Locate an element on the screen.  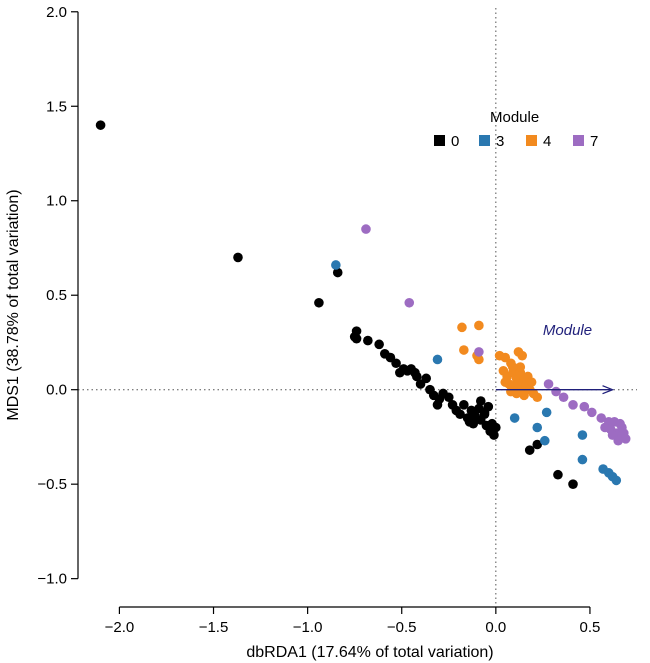
legend-label-module-0: 0 is located at coordinates (455, 141).